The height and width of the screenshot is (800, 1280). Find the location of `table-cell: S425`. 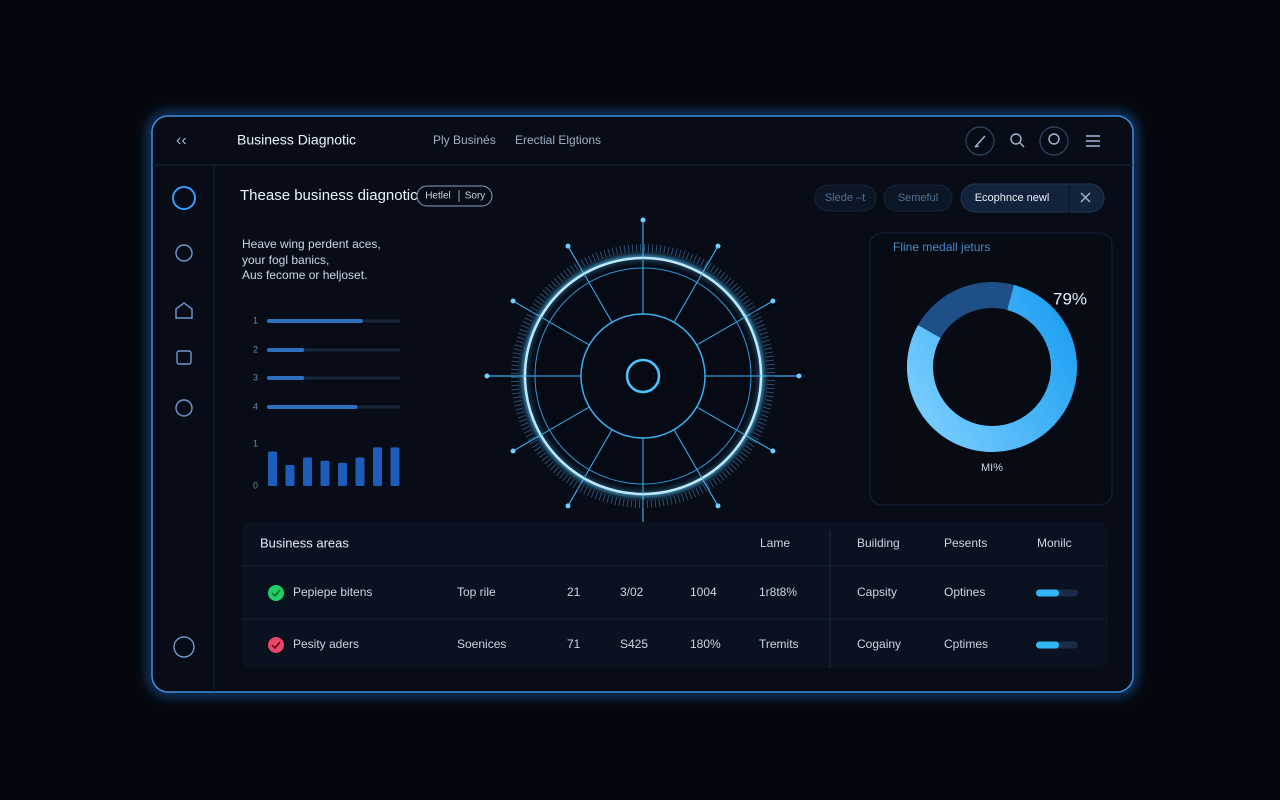

table-cell: S425 is located at coordinates (634, 644).